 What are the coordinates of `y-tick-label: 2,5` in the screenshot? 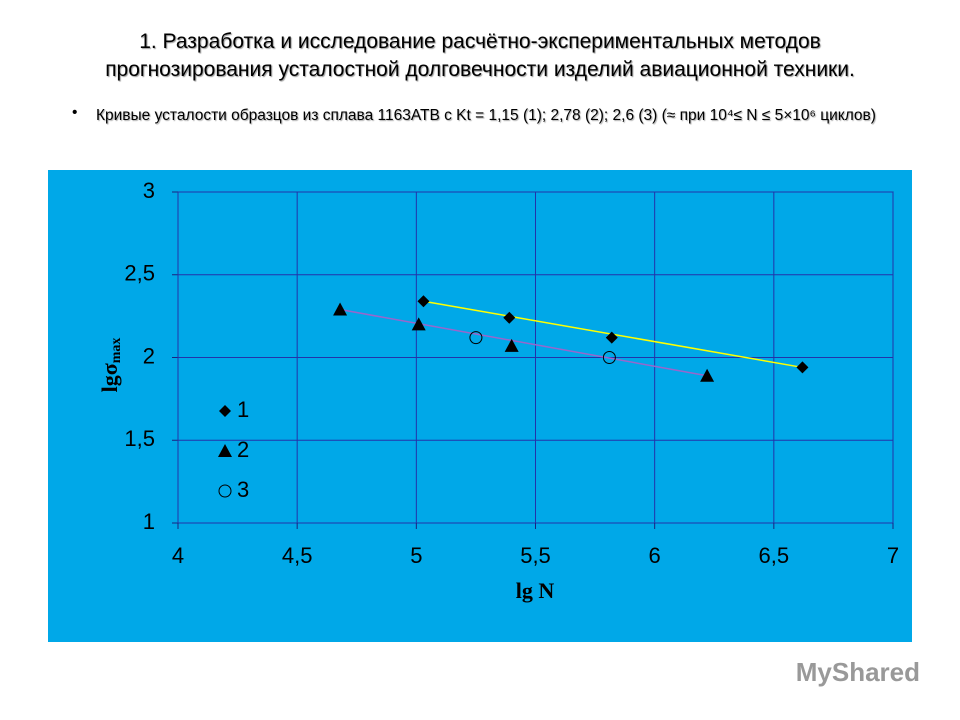 It's located at (139, 273).